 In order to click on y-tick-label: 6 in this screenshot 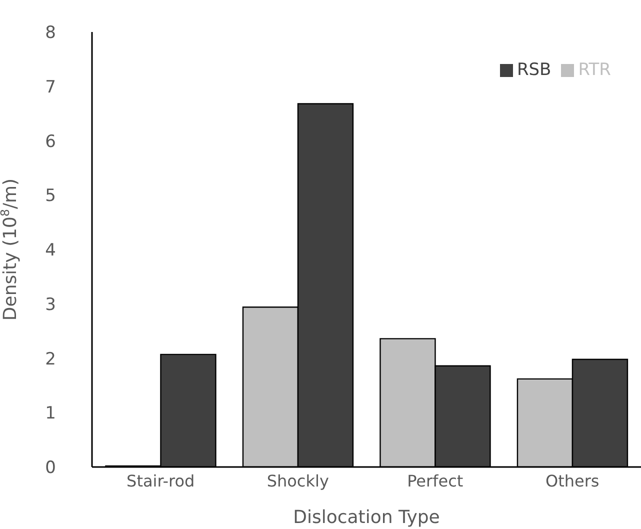, I will do `click(50, 142)`.